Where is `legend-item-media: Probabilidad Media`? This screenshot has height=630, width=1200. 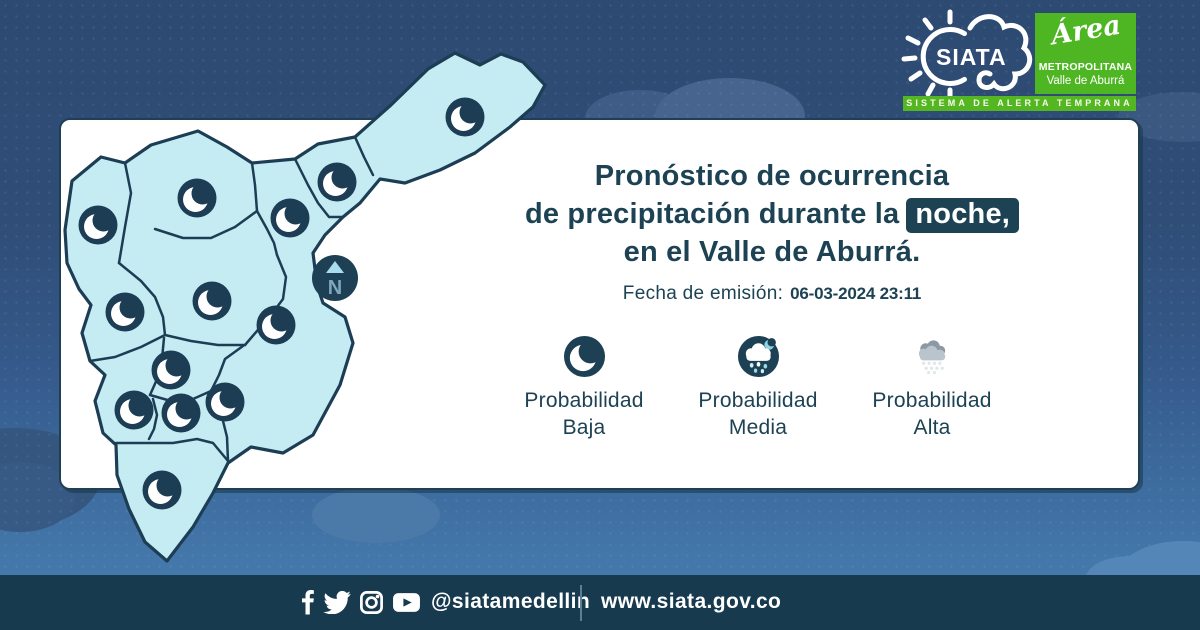
legend-item-media: Probabilidad Media is located at coordinates (758, 388).